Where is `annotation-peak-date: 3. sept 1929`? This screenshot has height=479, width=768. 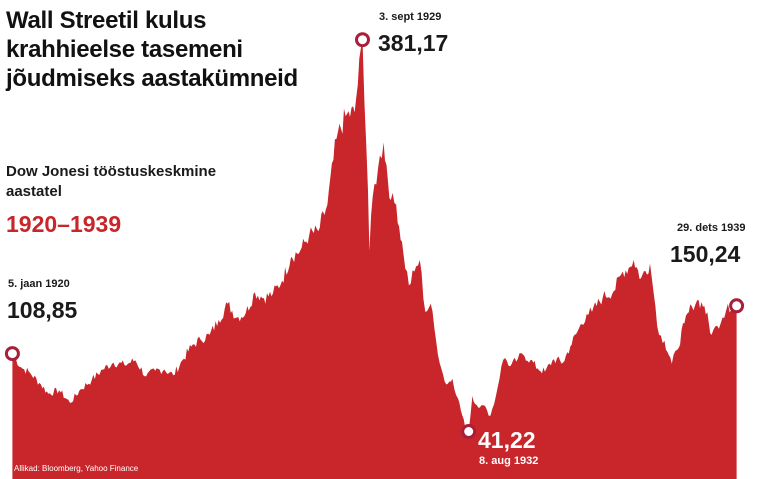
annotation-peak-date: 3. sept 1929 is located at coordinates (410, 17).